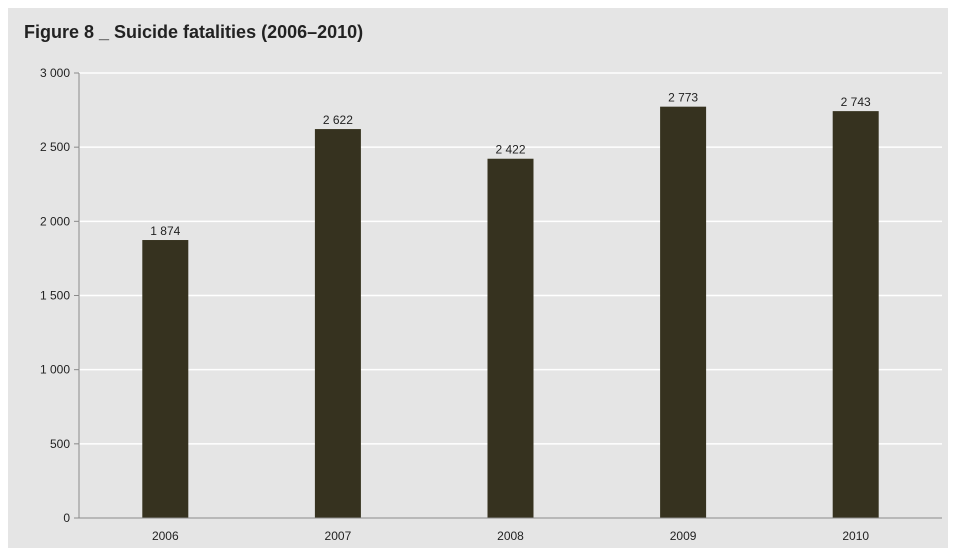 The height and width of the screenshot is (553, 953). I want to click on bar-2006, so click(165, 379).